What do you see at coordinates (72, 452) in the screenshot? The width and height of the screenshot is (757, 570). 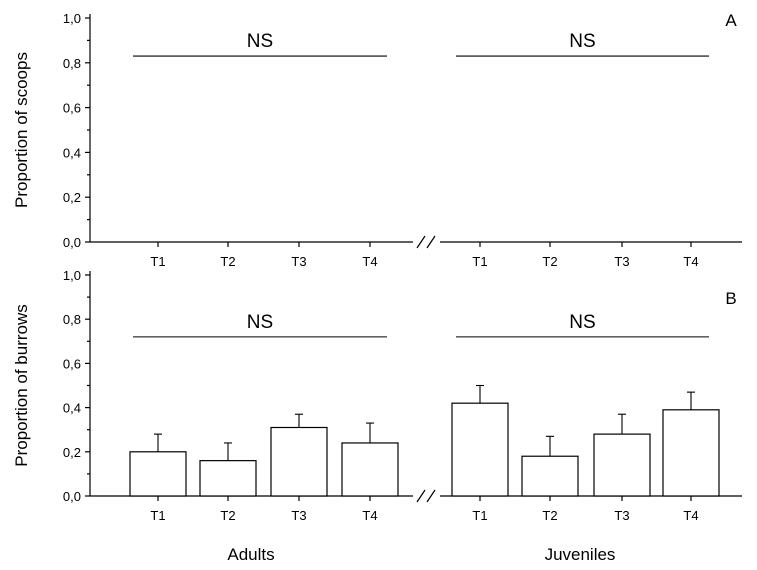 I see `panel-b-y-tick-label: 0,2` at bounding box center [72, 452].